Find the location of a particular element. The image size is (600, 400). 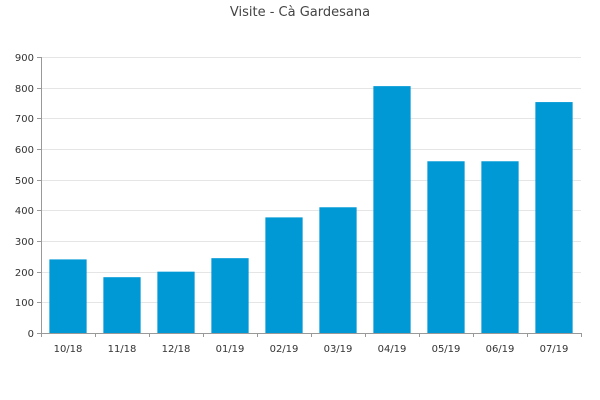

y-tick-label: 900 is located at coordinates (24, 58).